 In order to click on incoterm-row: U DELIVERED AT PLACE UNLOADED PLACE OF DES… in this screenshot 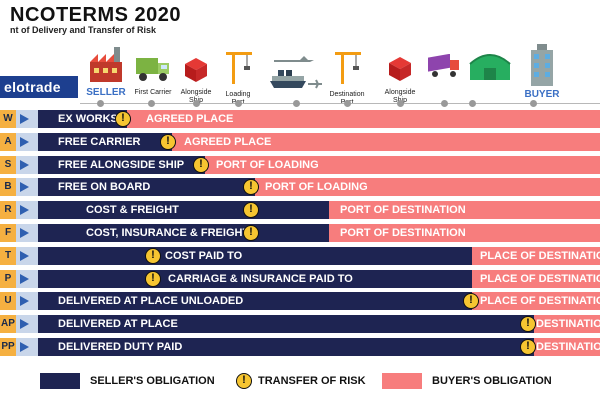, I will do `click(300, 301)`.